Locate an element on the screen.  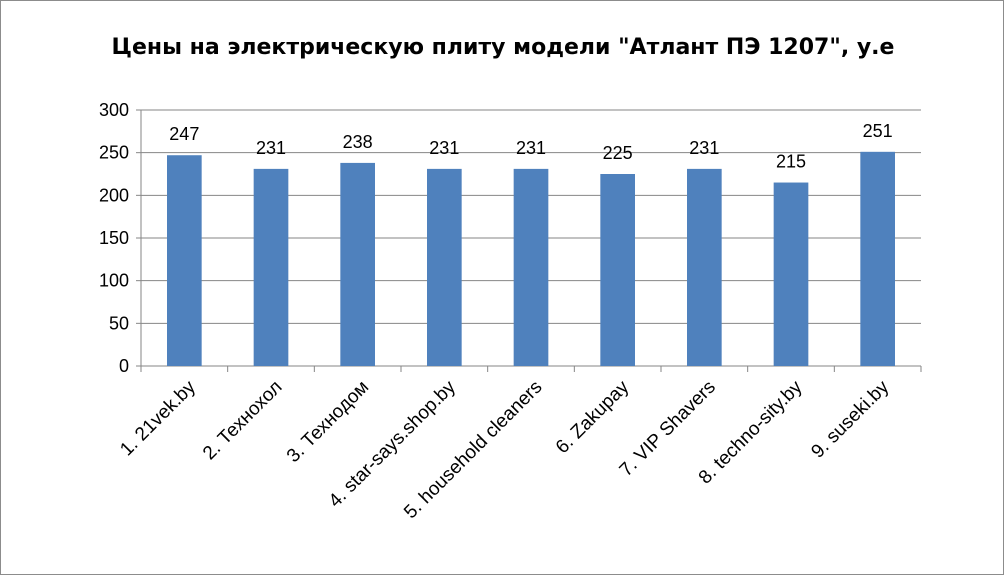
data-label: 225 is located at coordinates (618, 153).